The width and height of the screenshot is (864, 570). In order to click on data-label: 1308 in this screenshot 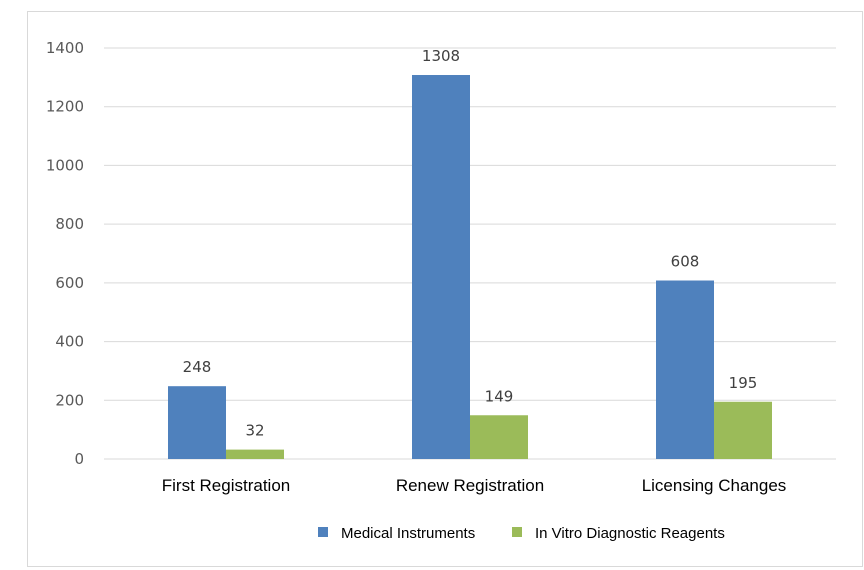, I will do `click(441, 56)`.